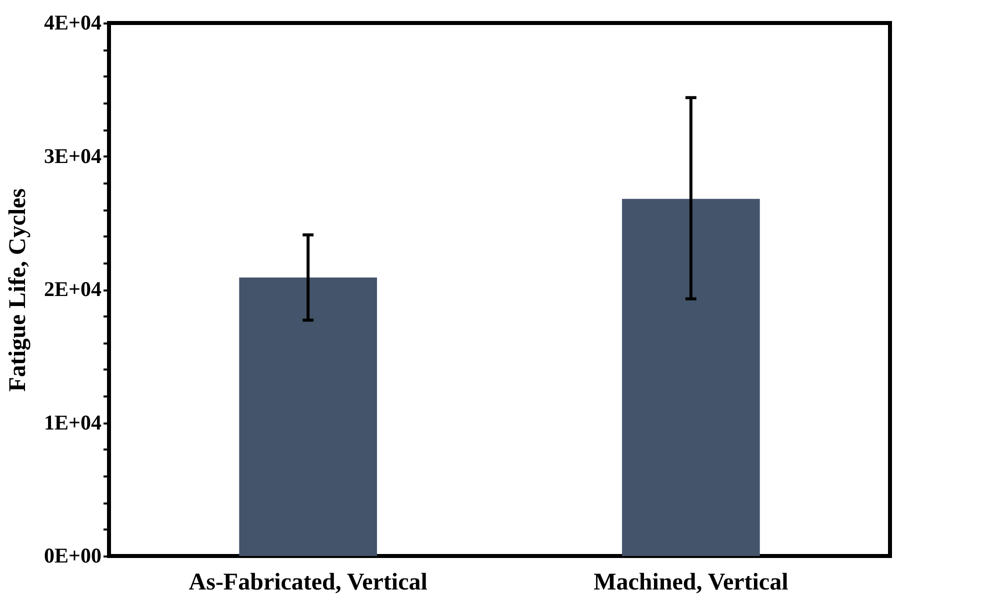  What do you see at coordinates (691, 583) in the screenshot?
I see `x-tick-label: Machined, Vertical` at bounding box center [691, 583].